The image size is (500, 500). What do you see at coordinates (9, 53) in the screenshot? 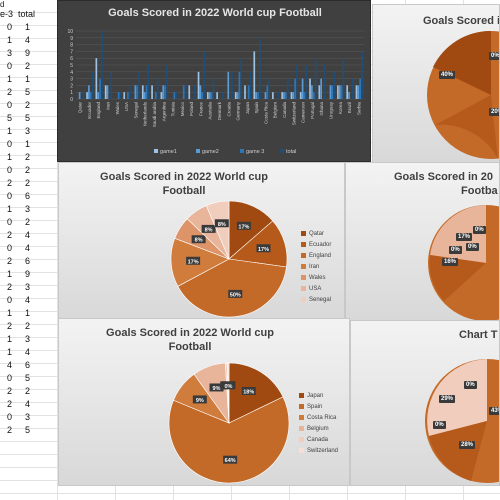
I see `cell-game3: 3` at bounding box center [9, 53].